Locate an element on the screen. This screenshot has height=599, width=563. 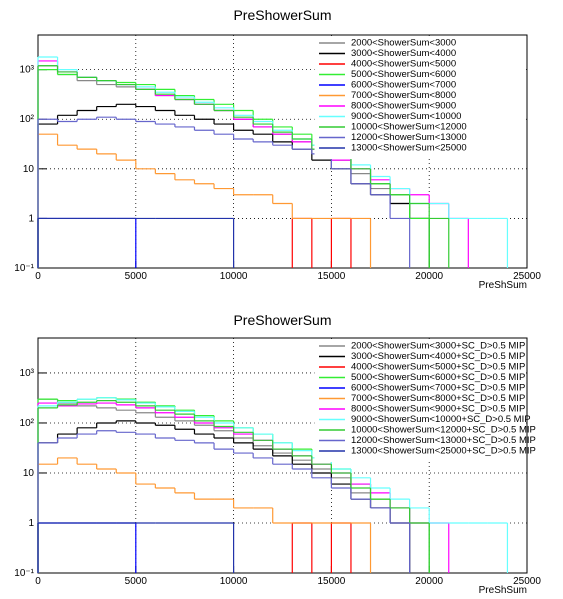
legend-label: 13000<ShowerSum<25000 is located at coordinates (409, 148).